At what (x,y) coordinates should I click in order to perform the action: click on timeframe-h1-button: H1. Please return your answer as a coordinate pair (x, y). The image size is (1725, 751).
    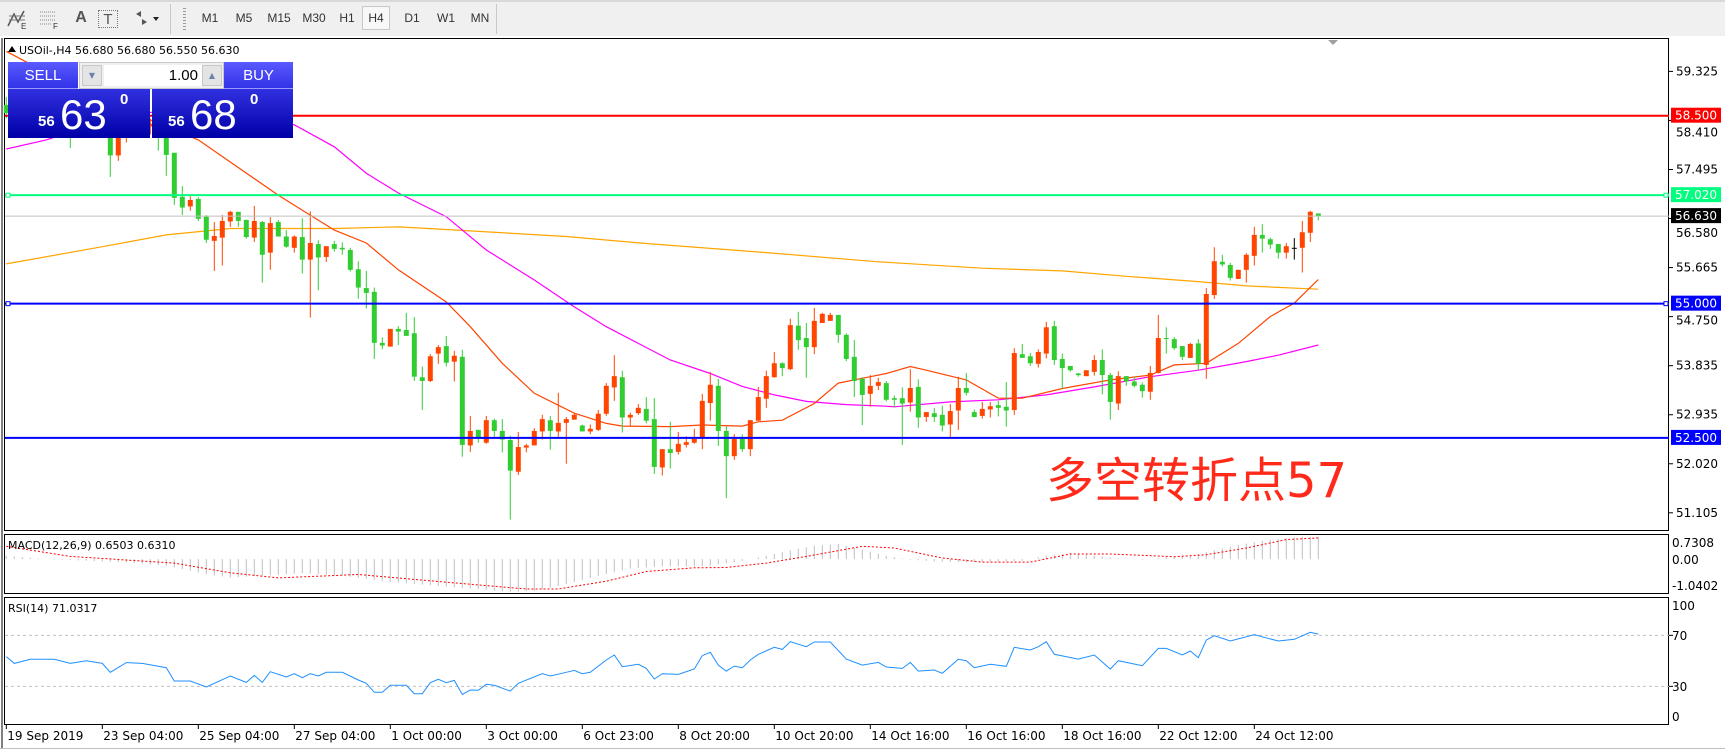
    Looking at the image, I should click on (347, 18).